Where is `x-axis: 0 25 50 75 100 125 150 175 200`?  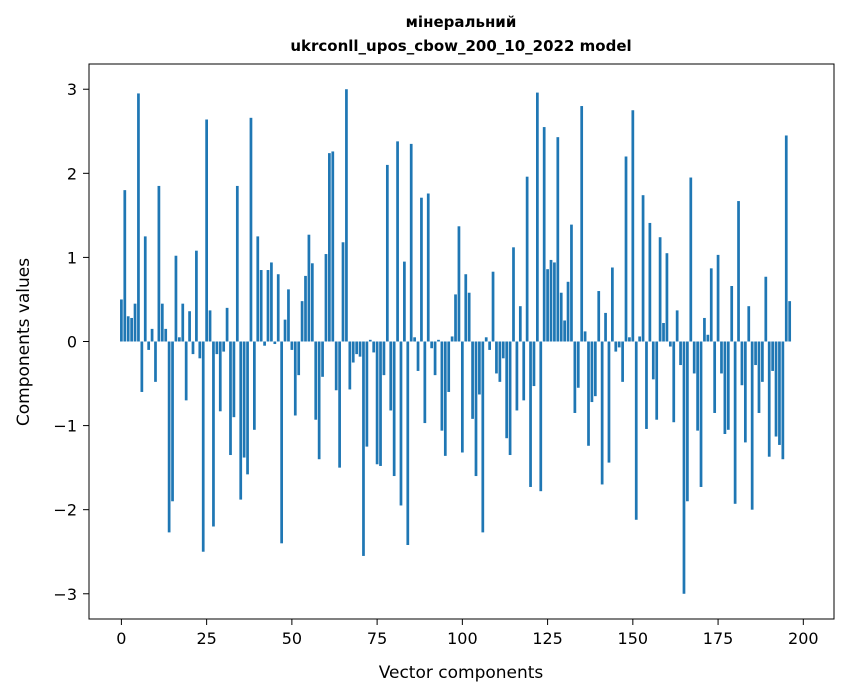 x-axis: 0 25 50 75 100 125 150 175 200 is located at coordinates (467, 633).